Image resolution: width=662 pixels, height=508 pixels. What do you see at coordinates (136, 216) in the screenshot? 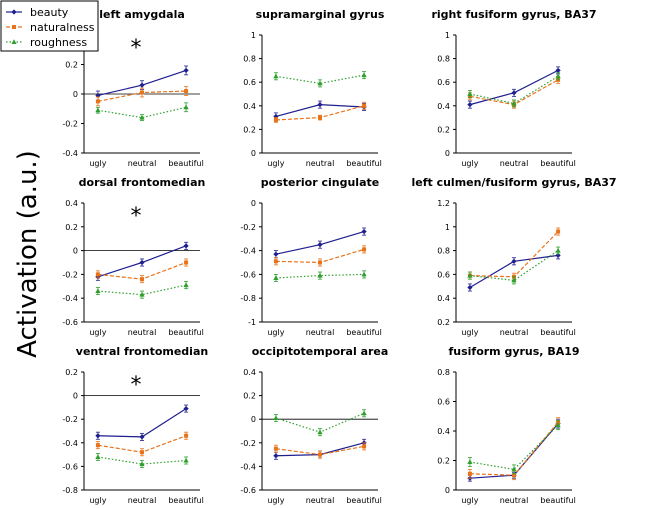
I see `significance-star: *` at bounding box center [136, 216].